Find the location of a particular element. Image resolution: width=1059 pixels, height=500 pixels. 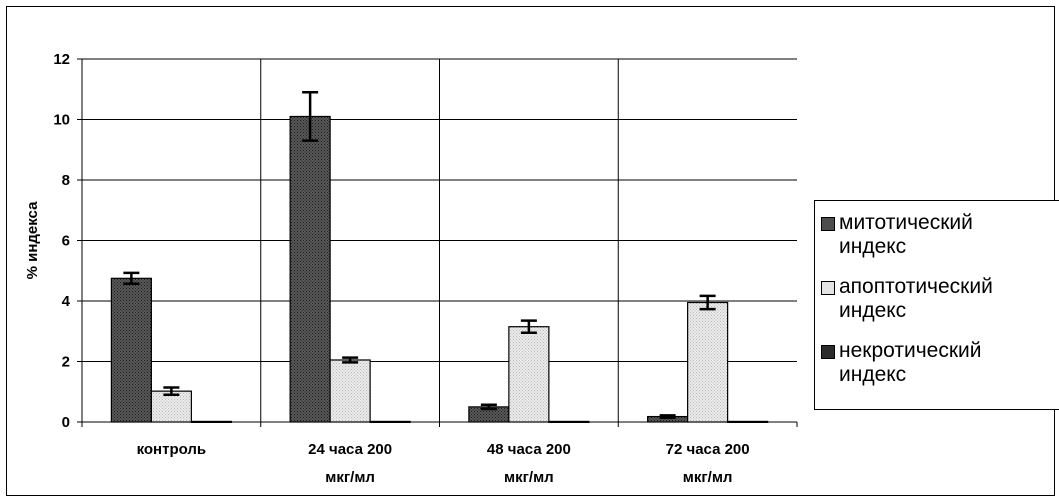

y-tick-label: 12 is located at coordinates (61, 59).